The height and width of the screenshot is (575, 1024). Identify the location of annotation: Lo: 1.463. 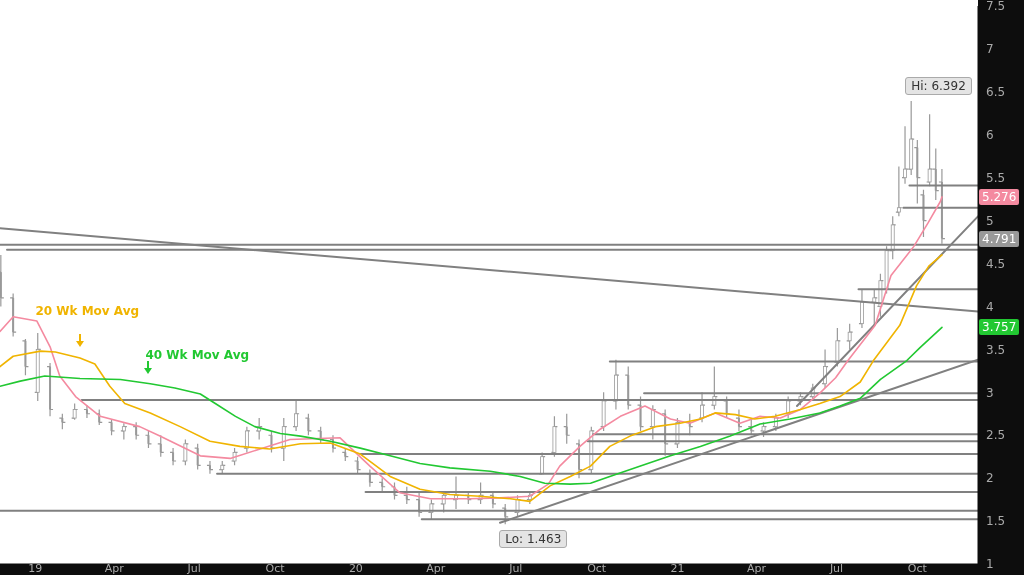
(533, 539).